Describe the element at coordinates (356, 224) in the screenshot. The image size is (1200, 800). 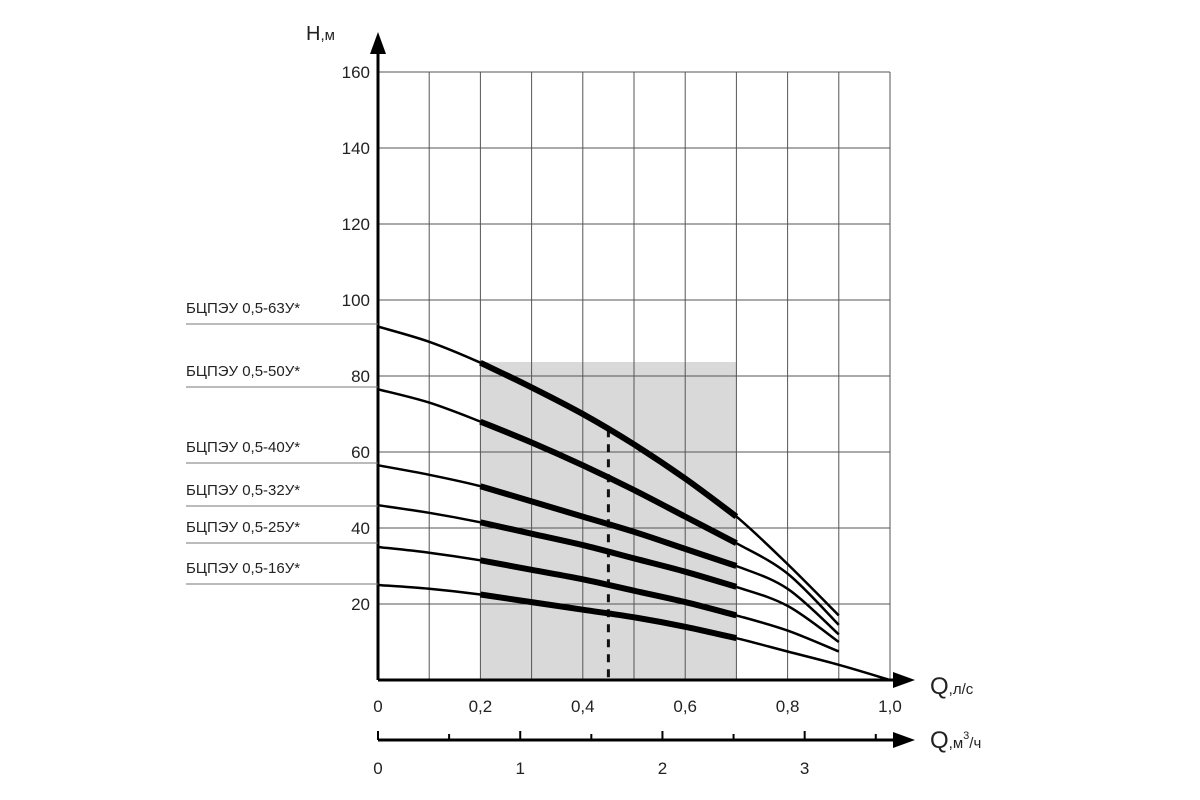
I see `y-tick-label: 120` at that location.